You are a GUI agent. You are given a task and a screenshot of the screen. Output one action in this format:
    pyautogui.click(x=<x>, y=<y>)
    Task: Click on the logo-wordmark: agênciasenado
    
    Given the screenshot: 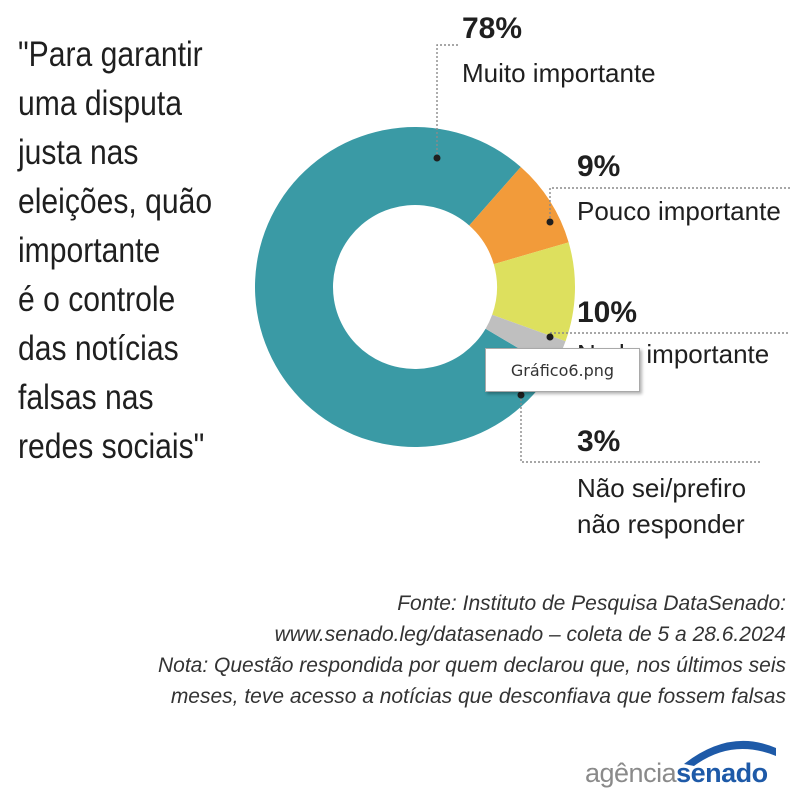 What is the action you would take?
    pyautogui.click(x=676, y=773)
    